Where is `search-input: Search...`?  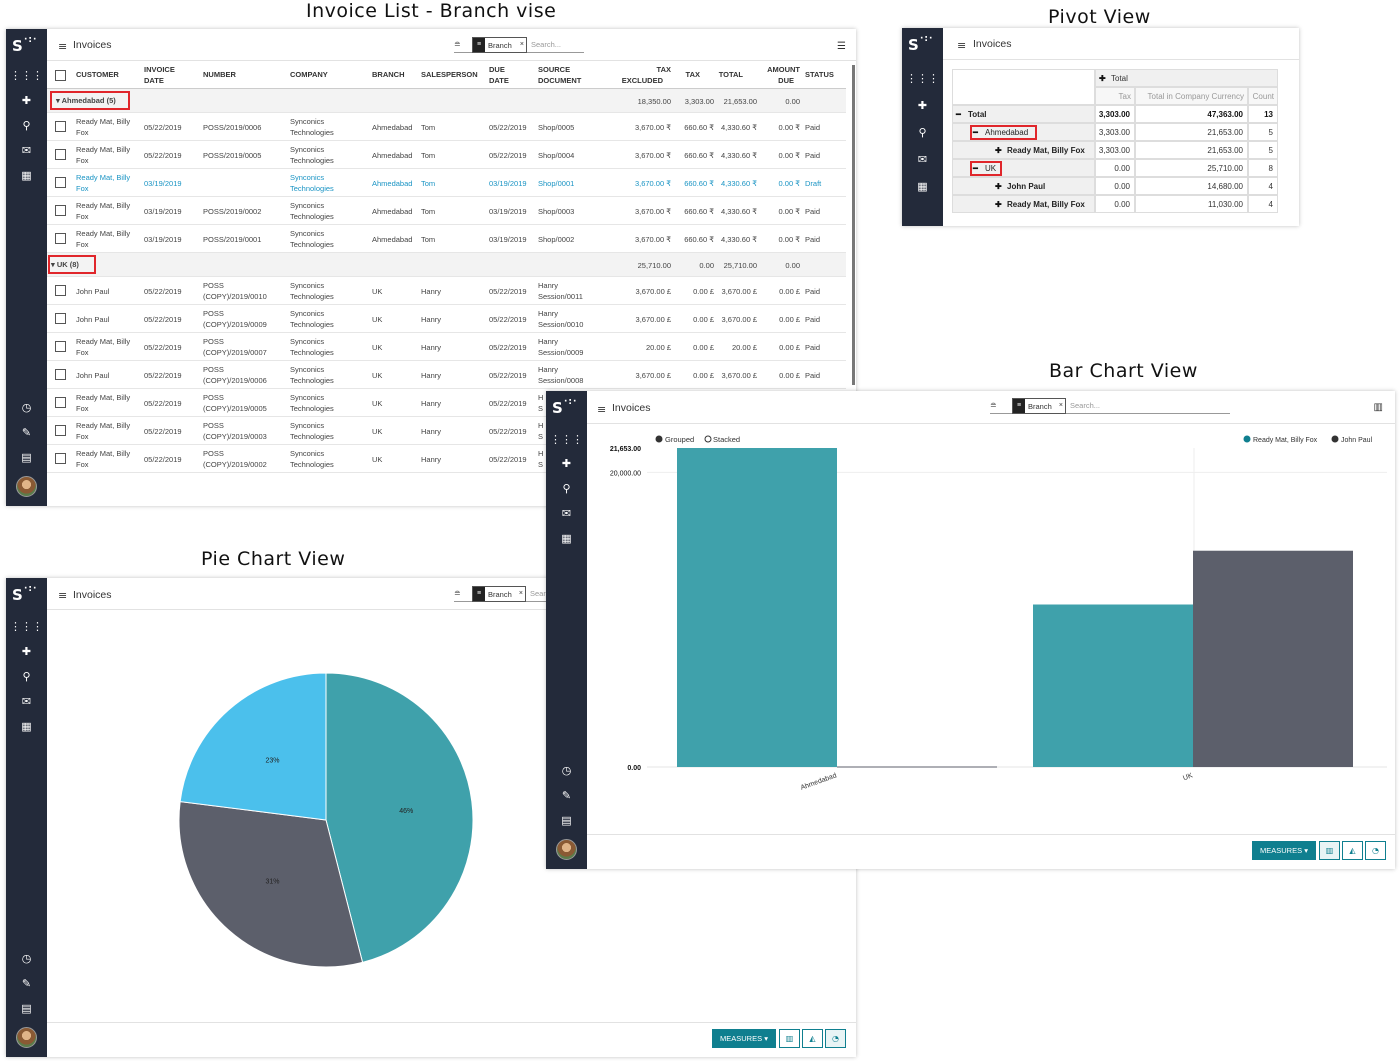
search-input: Search... is located at coordinates (1085, 405).